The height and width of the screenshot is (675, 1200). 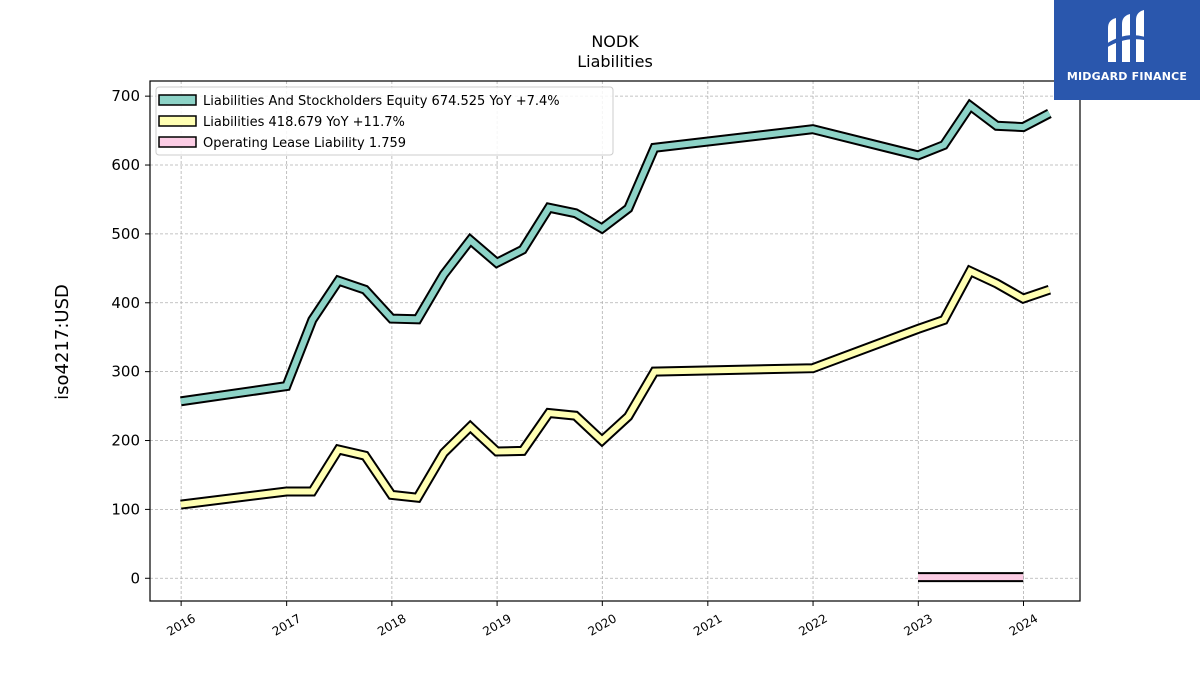 What do you see at coordinates (125, 372) in the screenshot?
I see `y-tick-label: 300` at bounding box center [125, 372].